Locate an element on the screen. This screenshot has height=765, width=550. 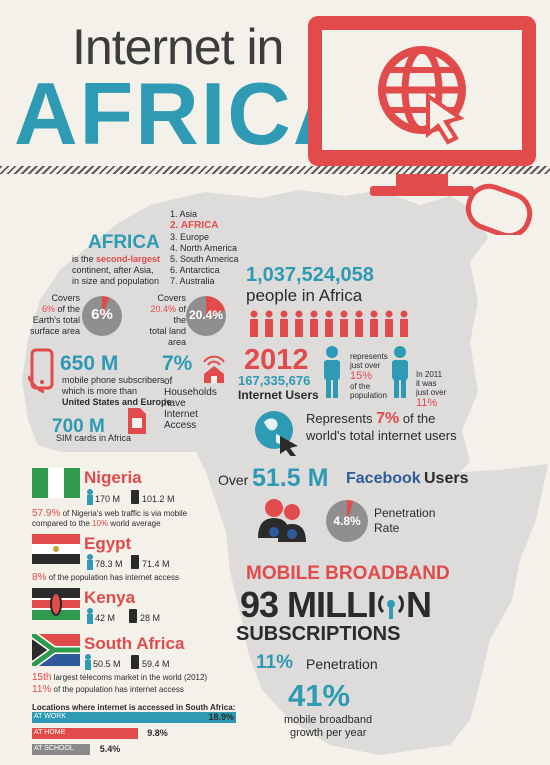
country-0-note-2: compared to the 10% world average is located at coordinates (96, 523).